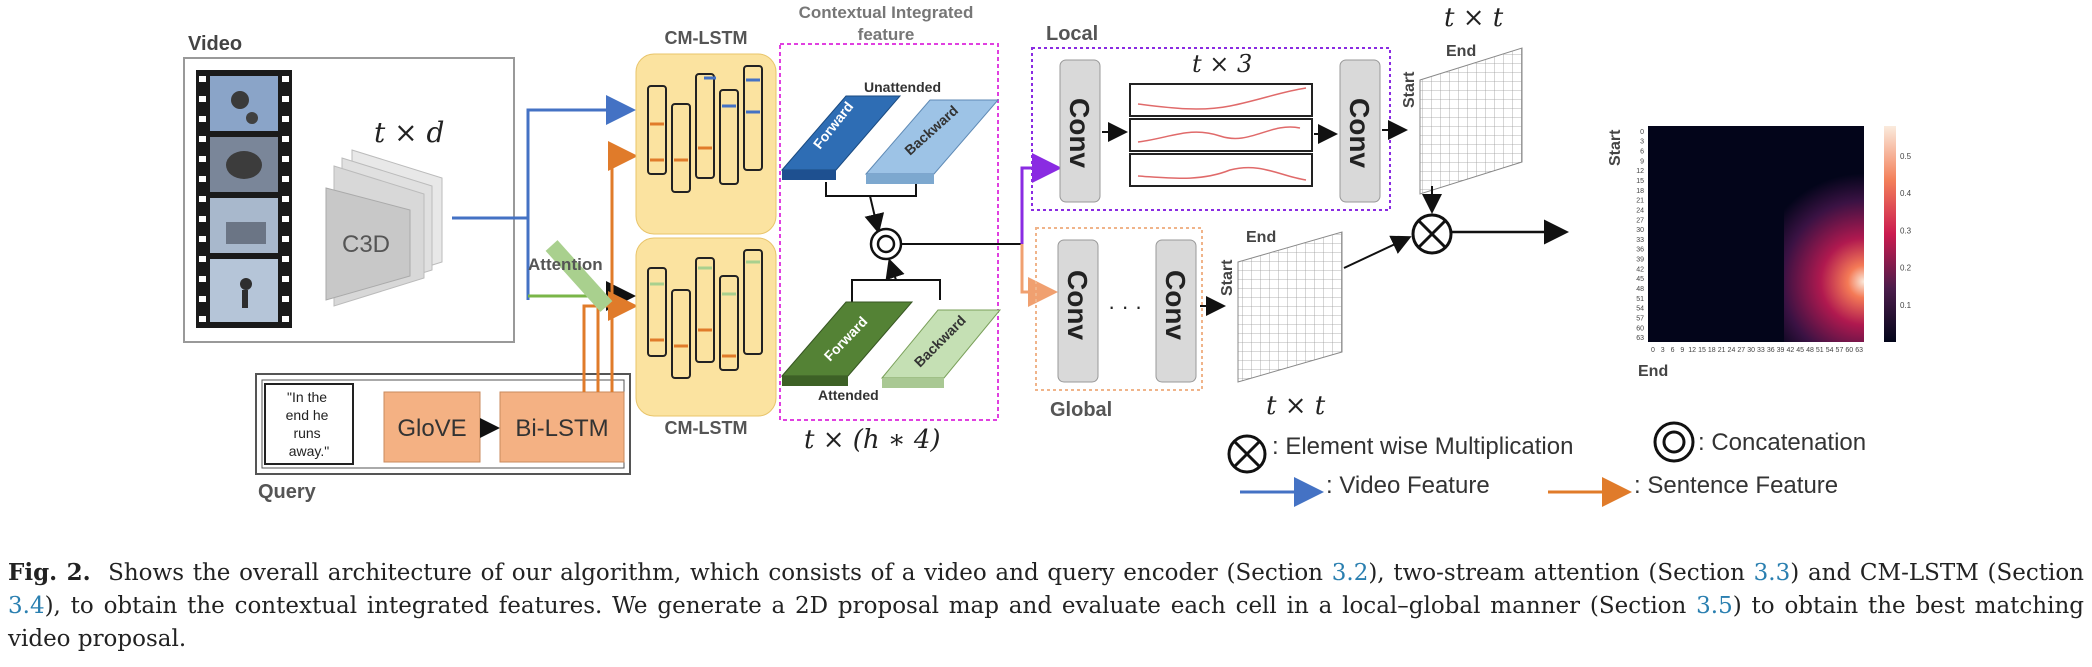 The height and width of the screenshot is (667, 2092). I want to click on global-map-end-label: End, so click(1261, 237).